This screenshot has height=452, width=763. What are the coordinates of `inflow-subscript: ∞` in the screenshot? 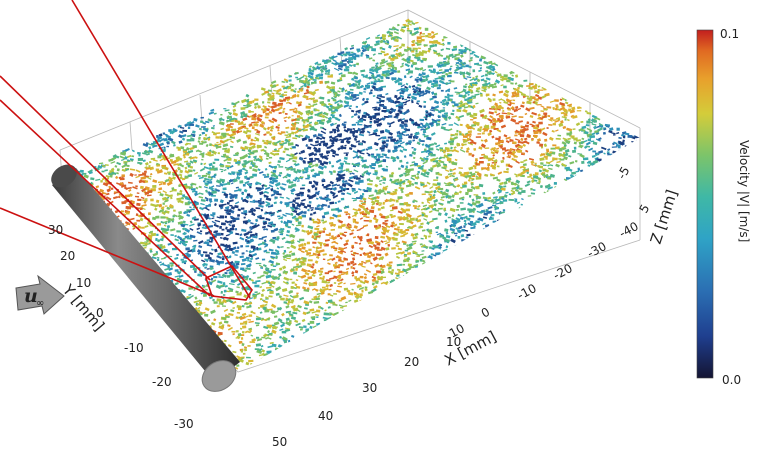 It's located at (40, 303).